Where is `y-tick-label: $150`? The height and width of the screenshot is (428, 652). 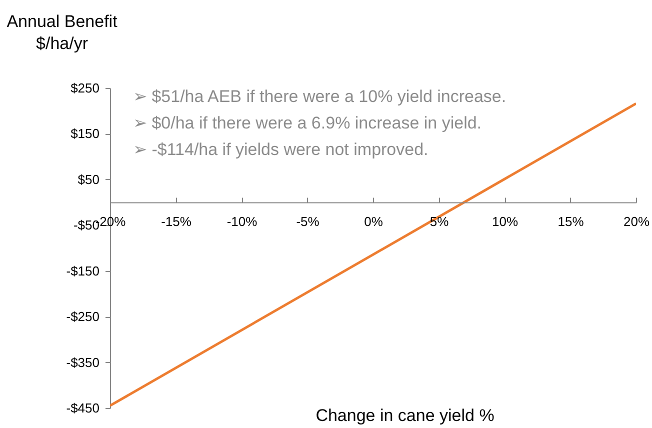 y-tick-label: $150 is located at coordinates (85, 134).